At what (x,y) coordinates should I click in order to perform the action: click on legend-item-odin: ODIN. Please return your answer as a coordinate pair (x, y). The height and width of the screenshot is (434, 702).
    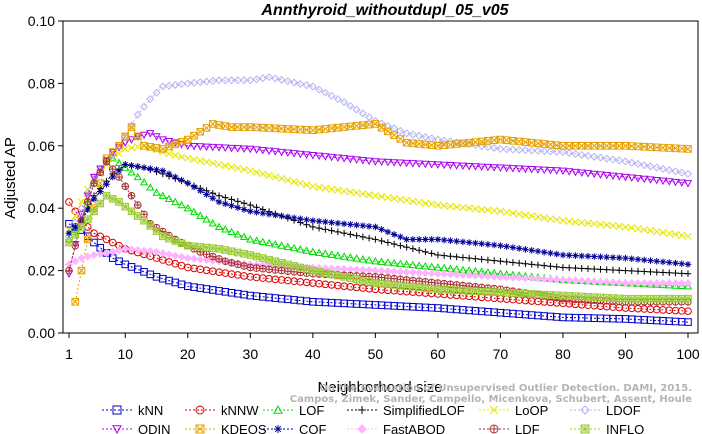
    Looking at the image, I should click on (136, 428).